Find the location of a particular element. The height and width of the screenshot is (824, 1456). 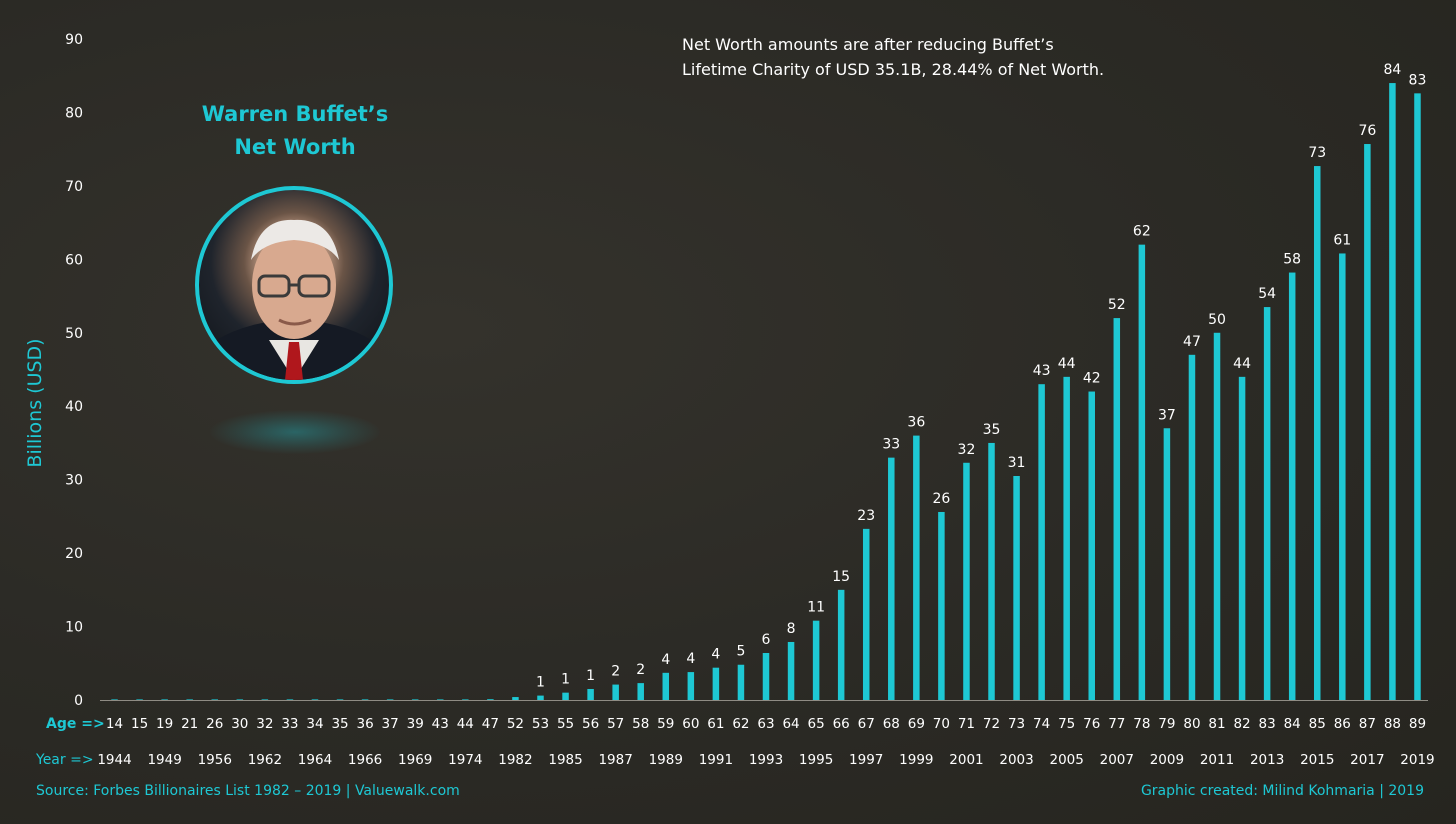

y-tick-label: 90 is located at coordinates (74, 40).